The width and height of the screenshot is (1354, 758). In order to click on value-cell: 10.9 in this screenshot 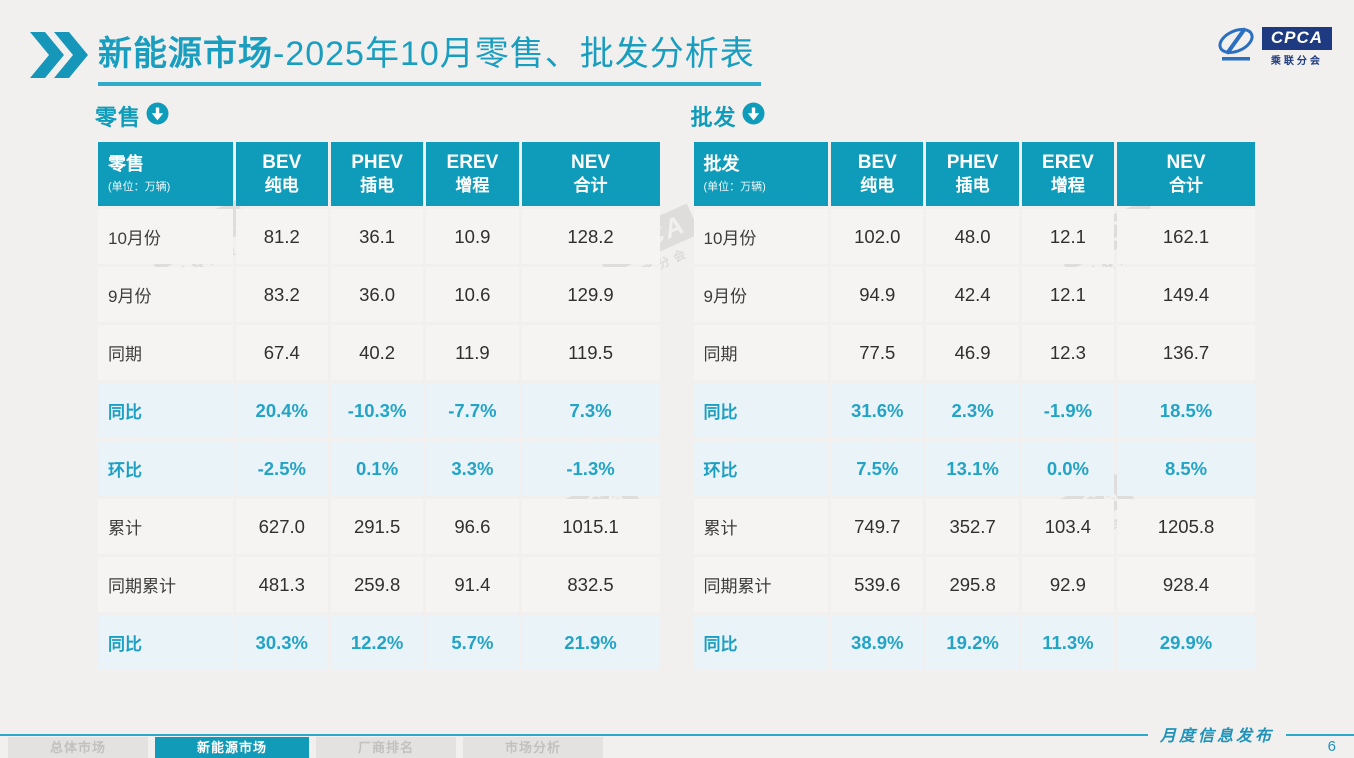, I will do `click(472, 236)`.